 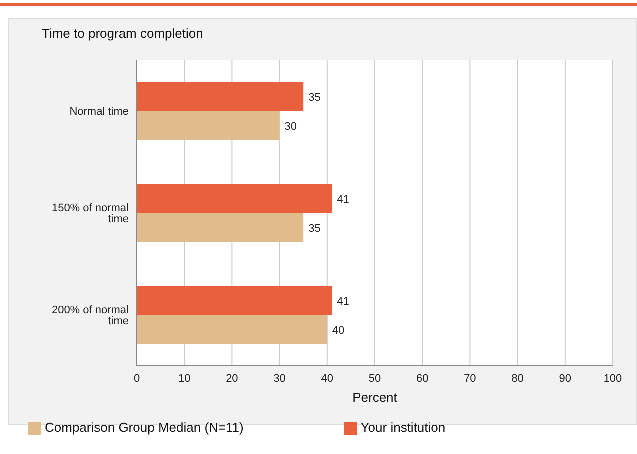 I want to click on chart-title: Time to program completion, so click(x=123, y=33).